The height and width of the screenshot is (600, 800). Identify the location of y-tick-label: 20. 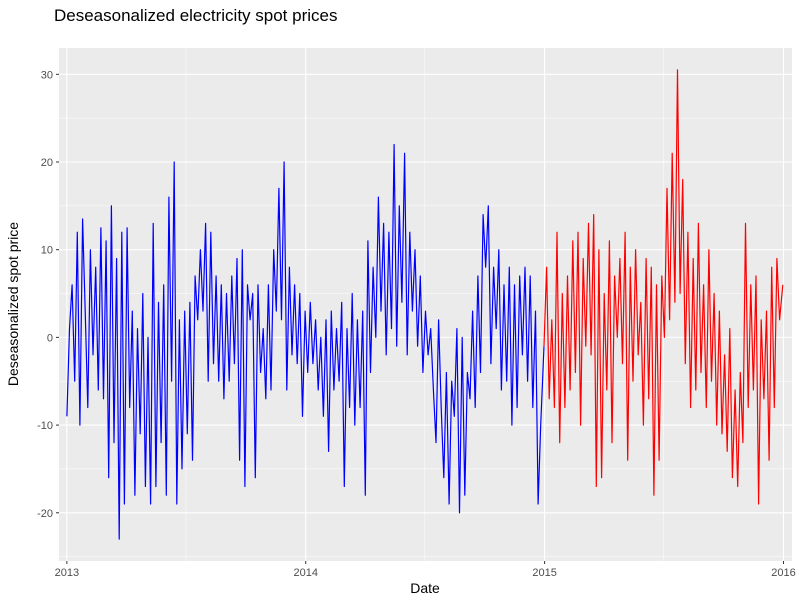
(47, 163).